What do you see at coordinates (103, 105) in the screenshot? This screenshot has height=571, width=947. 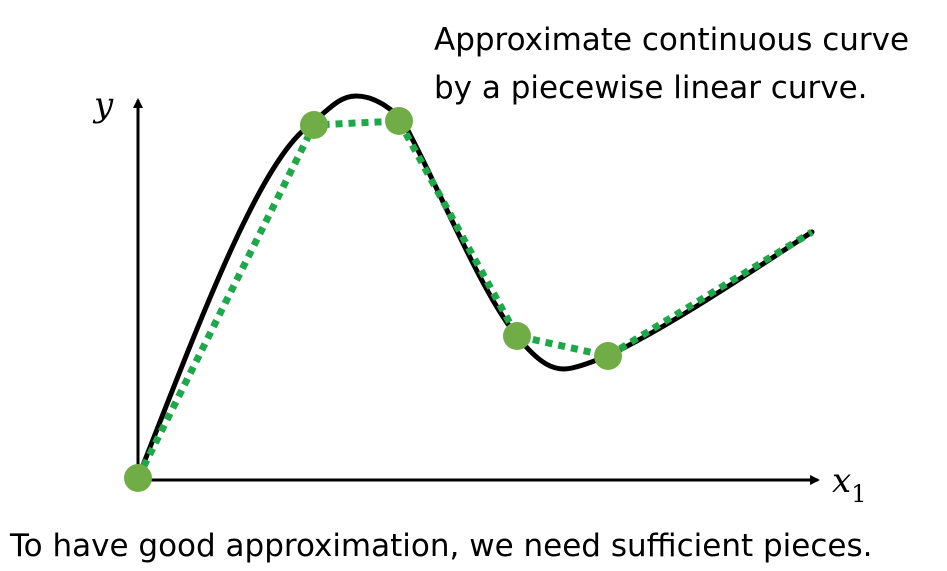 I see `y-axis-label: y` at bounding box center [103, 105].